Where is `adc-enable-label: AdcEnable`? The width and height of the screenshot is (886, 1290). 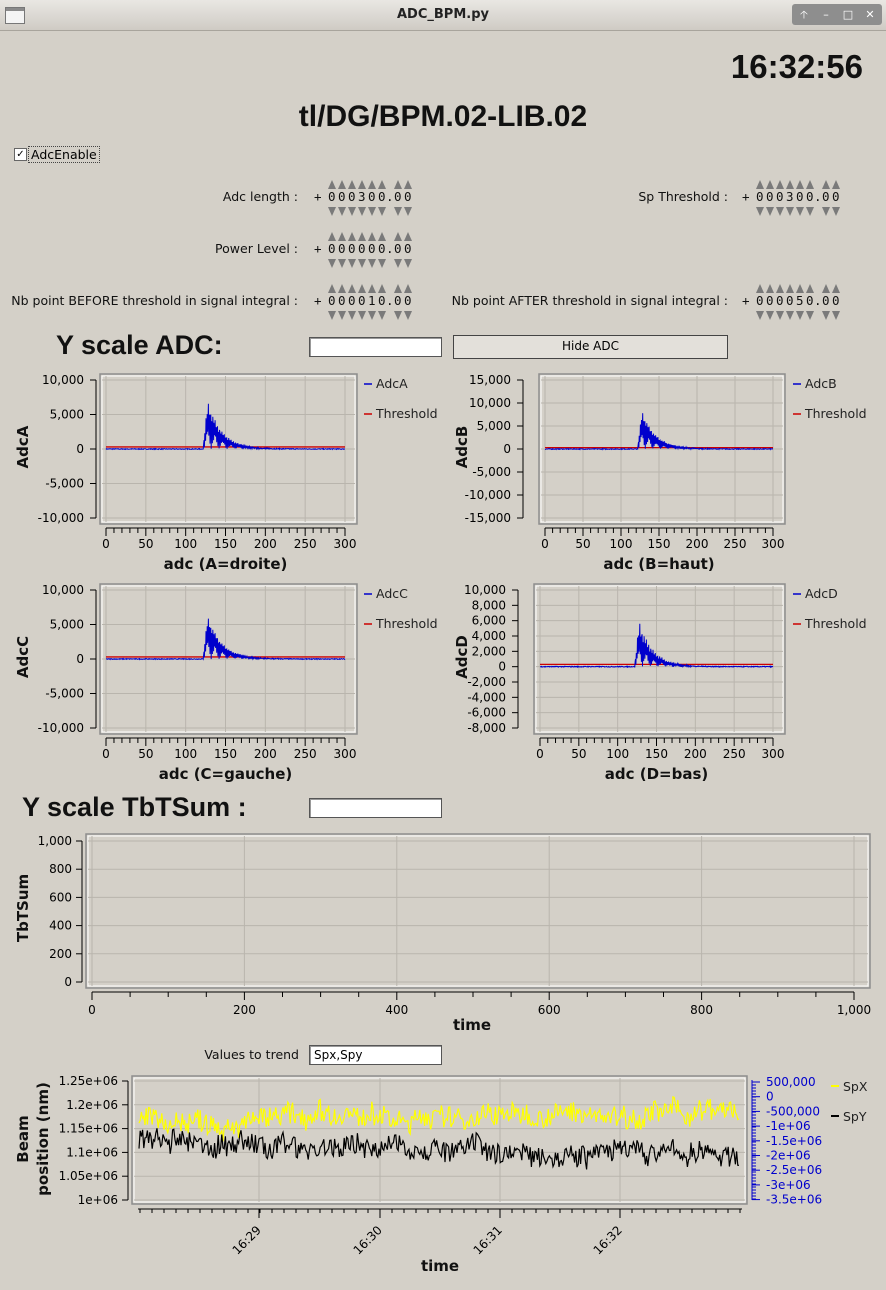 adc-enable-label: AdcEnable is located at coordinates (64, 154).